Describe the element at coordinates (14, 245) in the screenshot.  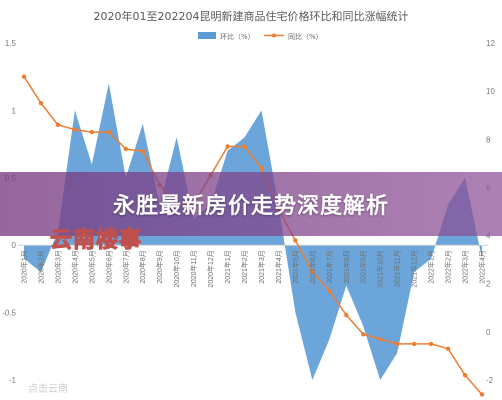
I see `left-tick-label: 0` at that location.